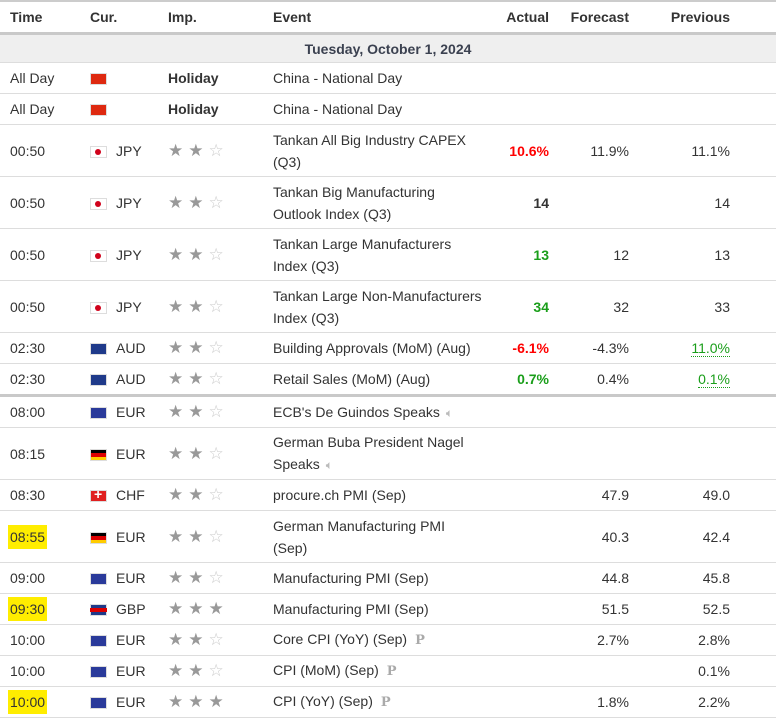  What do you see at coordinates (129, 536) in the screenshot?
I see `currency-cell: EUR` at bounding box center [129, 536].